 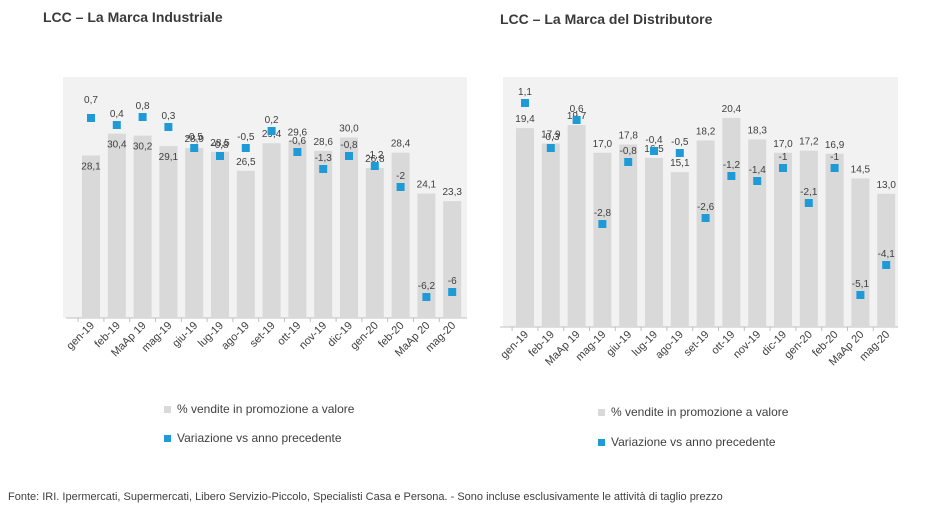 I want to click on bar-label-right: 17,9, so click(x=551, y=135).